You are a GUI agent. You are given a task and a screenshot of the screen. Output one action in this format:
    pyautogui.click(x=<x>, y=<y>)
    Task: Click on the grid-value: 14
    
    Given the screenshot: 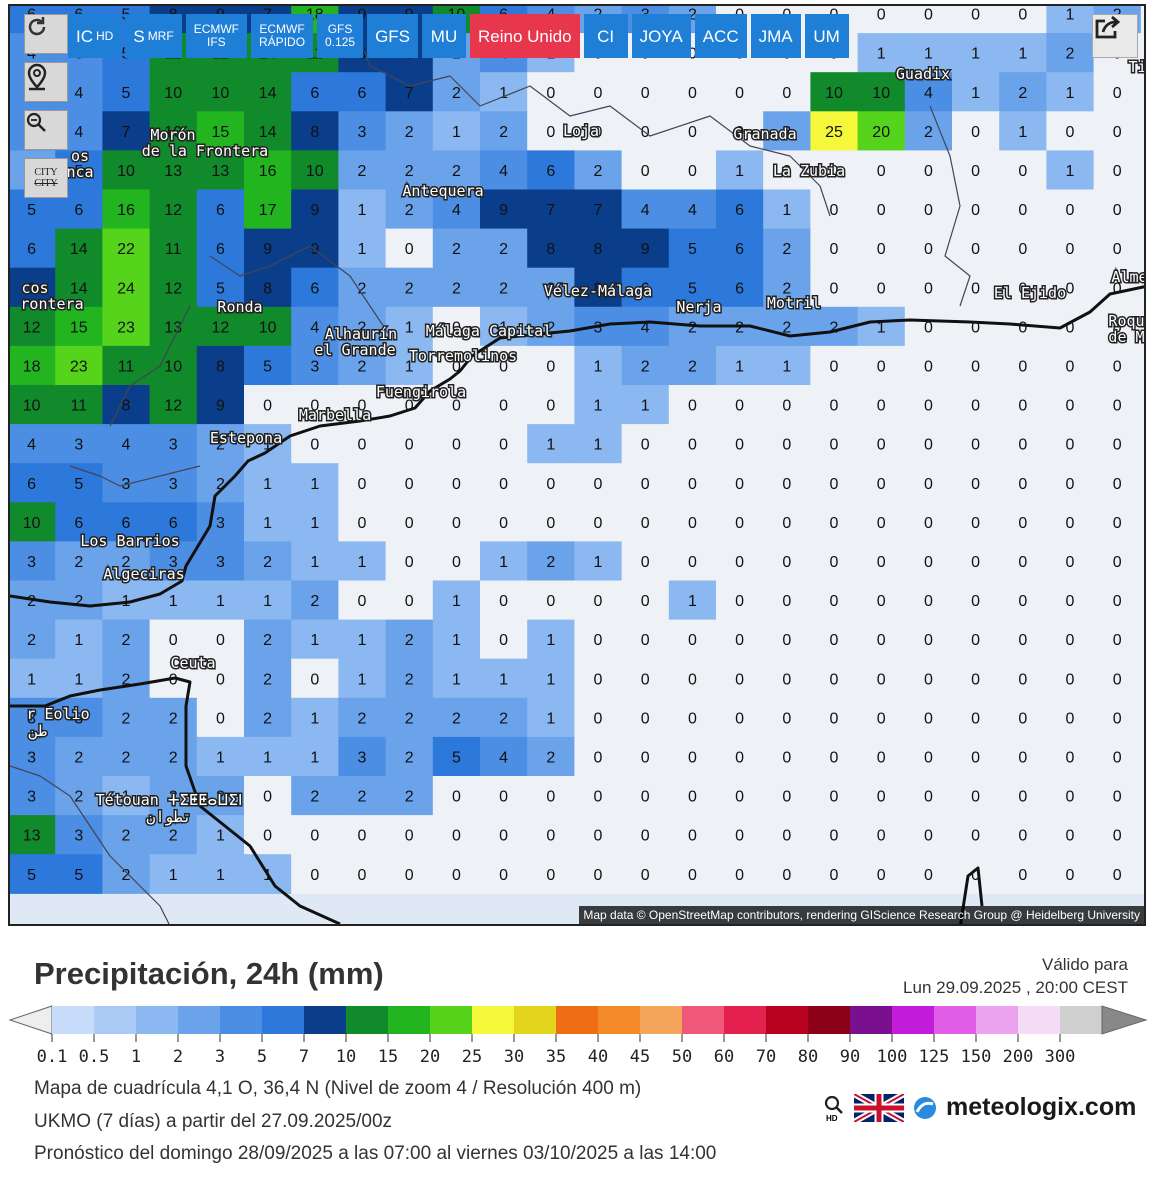 What is the action you would take?
    pyautogui.click(x=79, y=288)
    